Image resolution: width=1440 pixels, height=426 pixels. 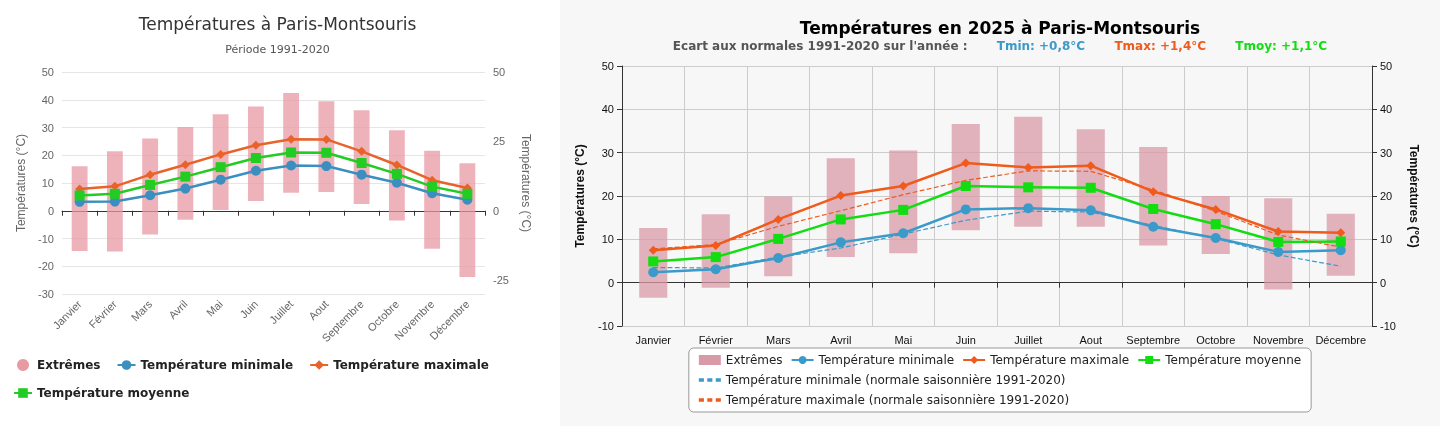 I want to click on text: Tmin: +0,8°C, so click(x=1041, y=46).